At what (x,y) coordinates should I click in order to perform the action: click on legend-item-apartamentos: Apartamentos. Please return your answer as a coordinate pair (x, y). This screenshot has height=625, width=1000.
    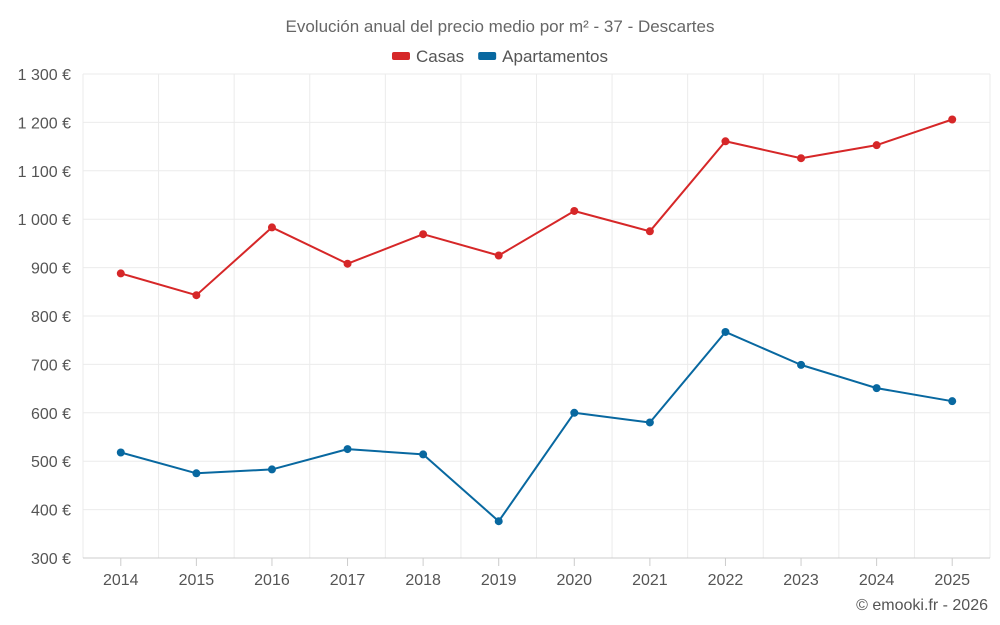
    Looking at the image, I should click on (543, 56).